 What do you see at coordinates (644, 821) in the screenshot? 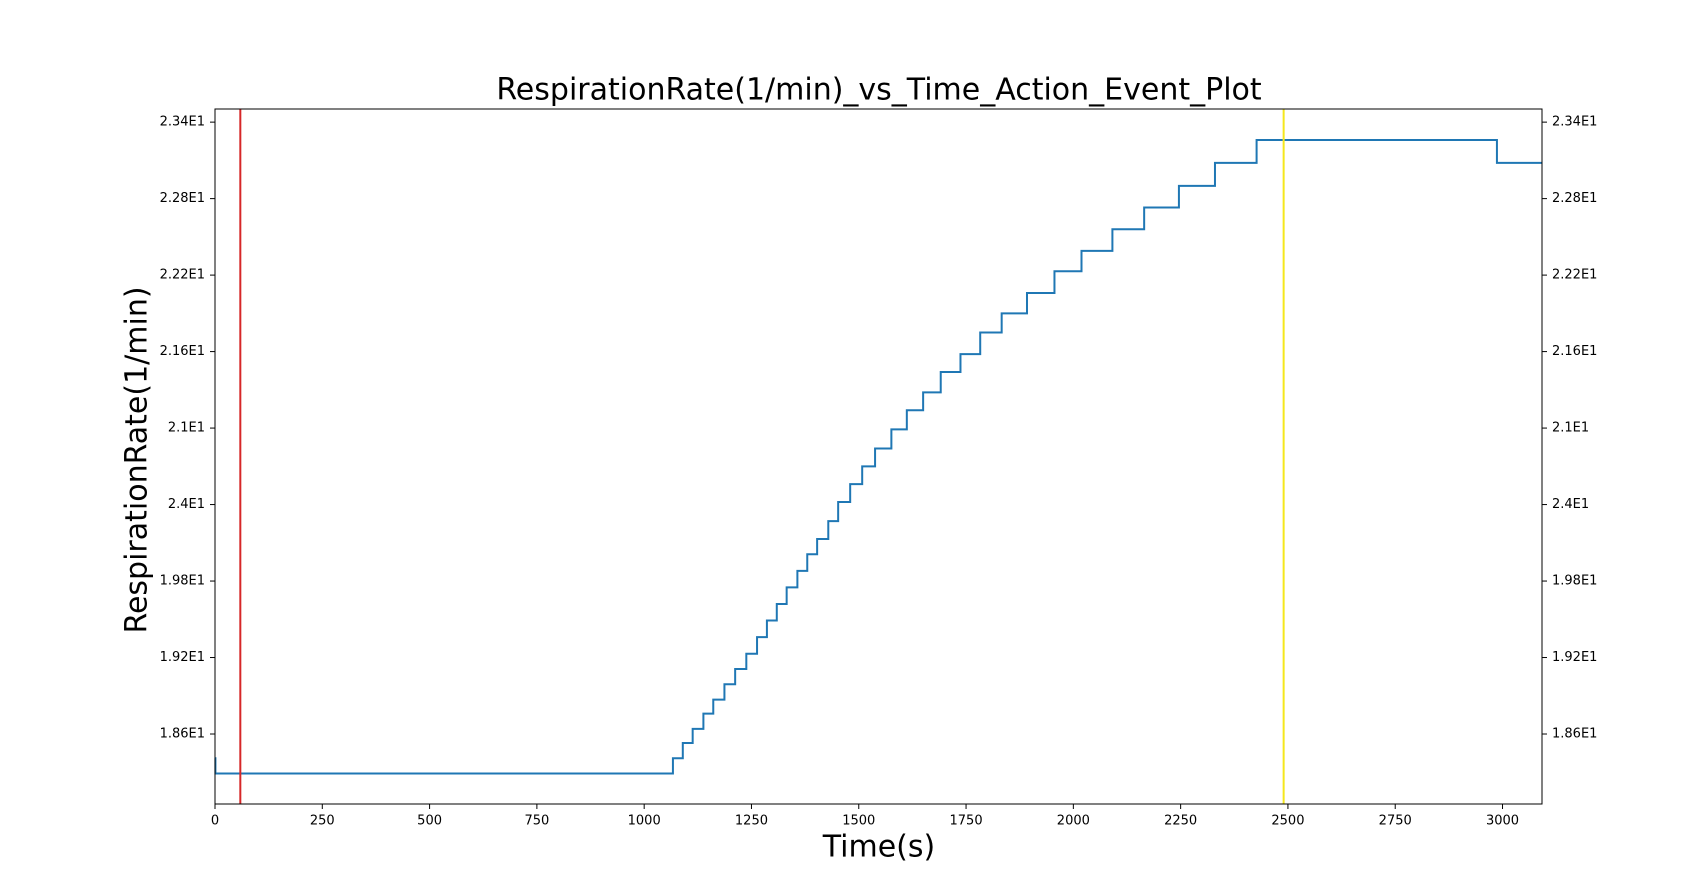
I see `x-tick-label: 1000` at bounding box center [644, 821].